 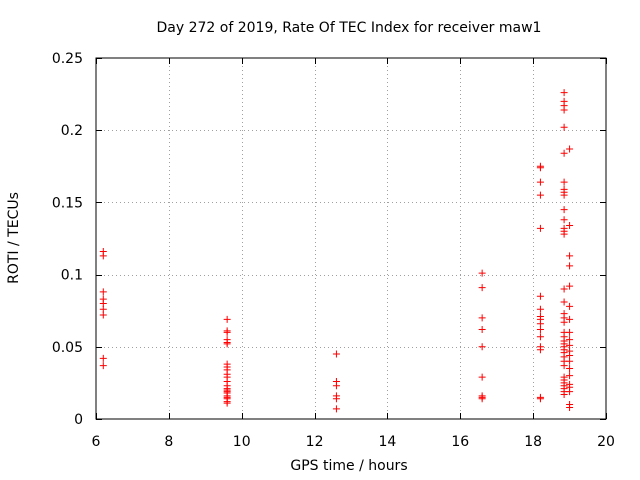 What do you see at coordinates (242, 442) in the screenshot?
I see `x-tick-label: 10` at bounding box center [242, 442].